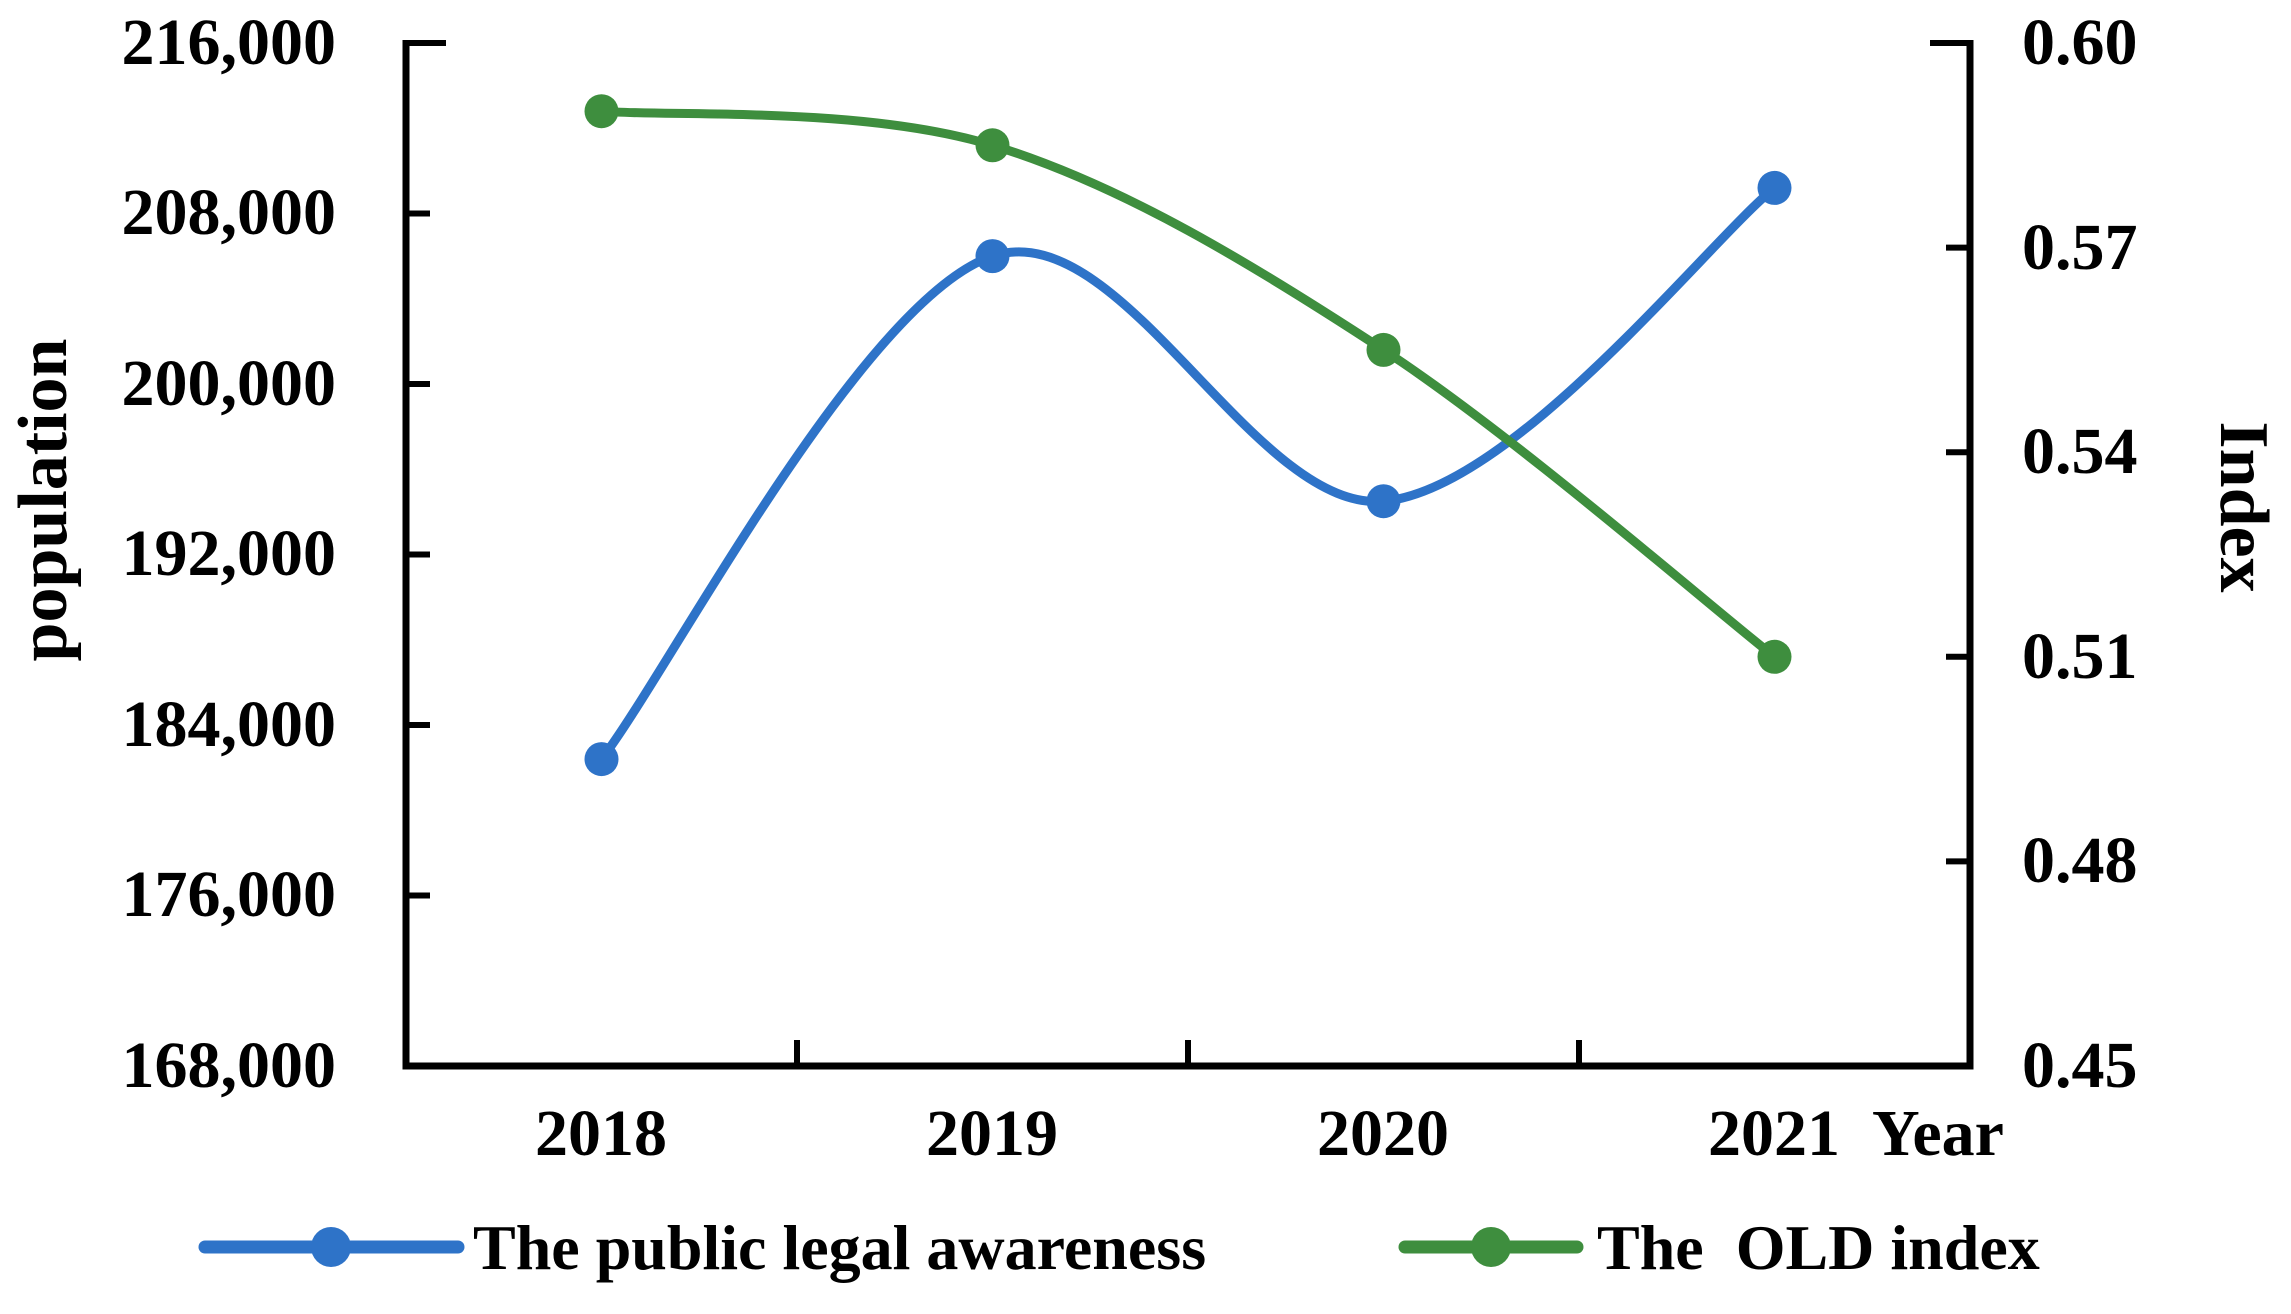 The image size is (2291, 1314). I want to click on x-axis-tick-label: 2018, so click(601, 1133).